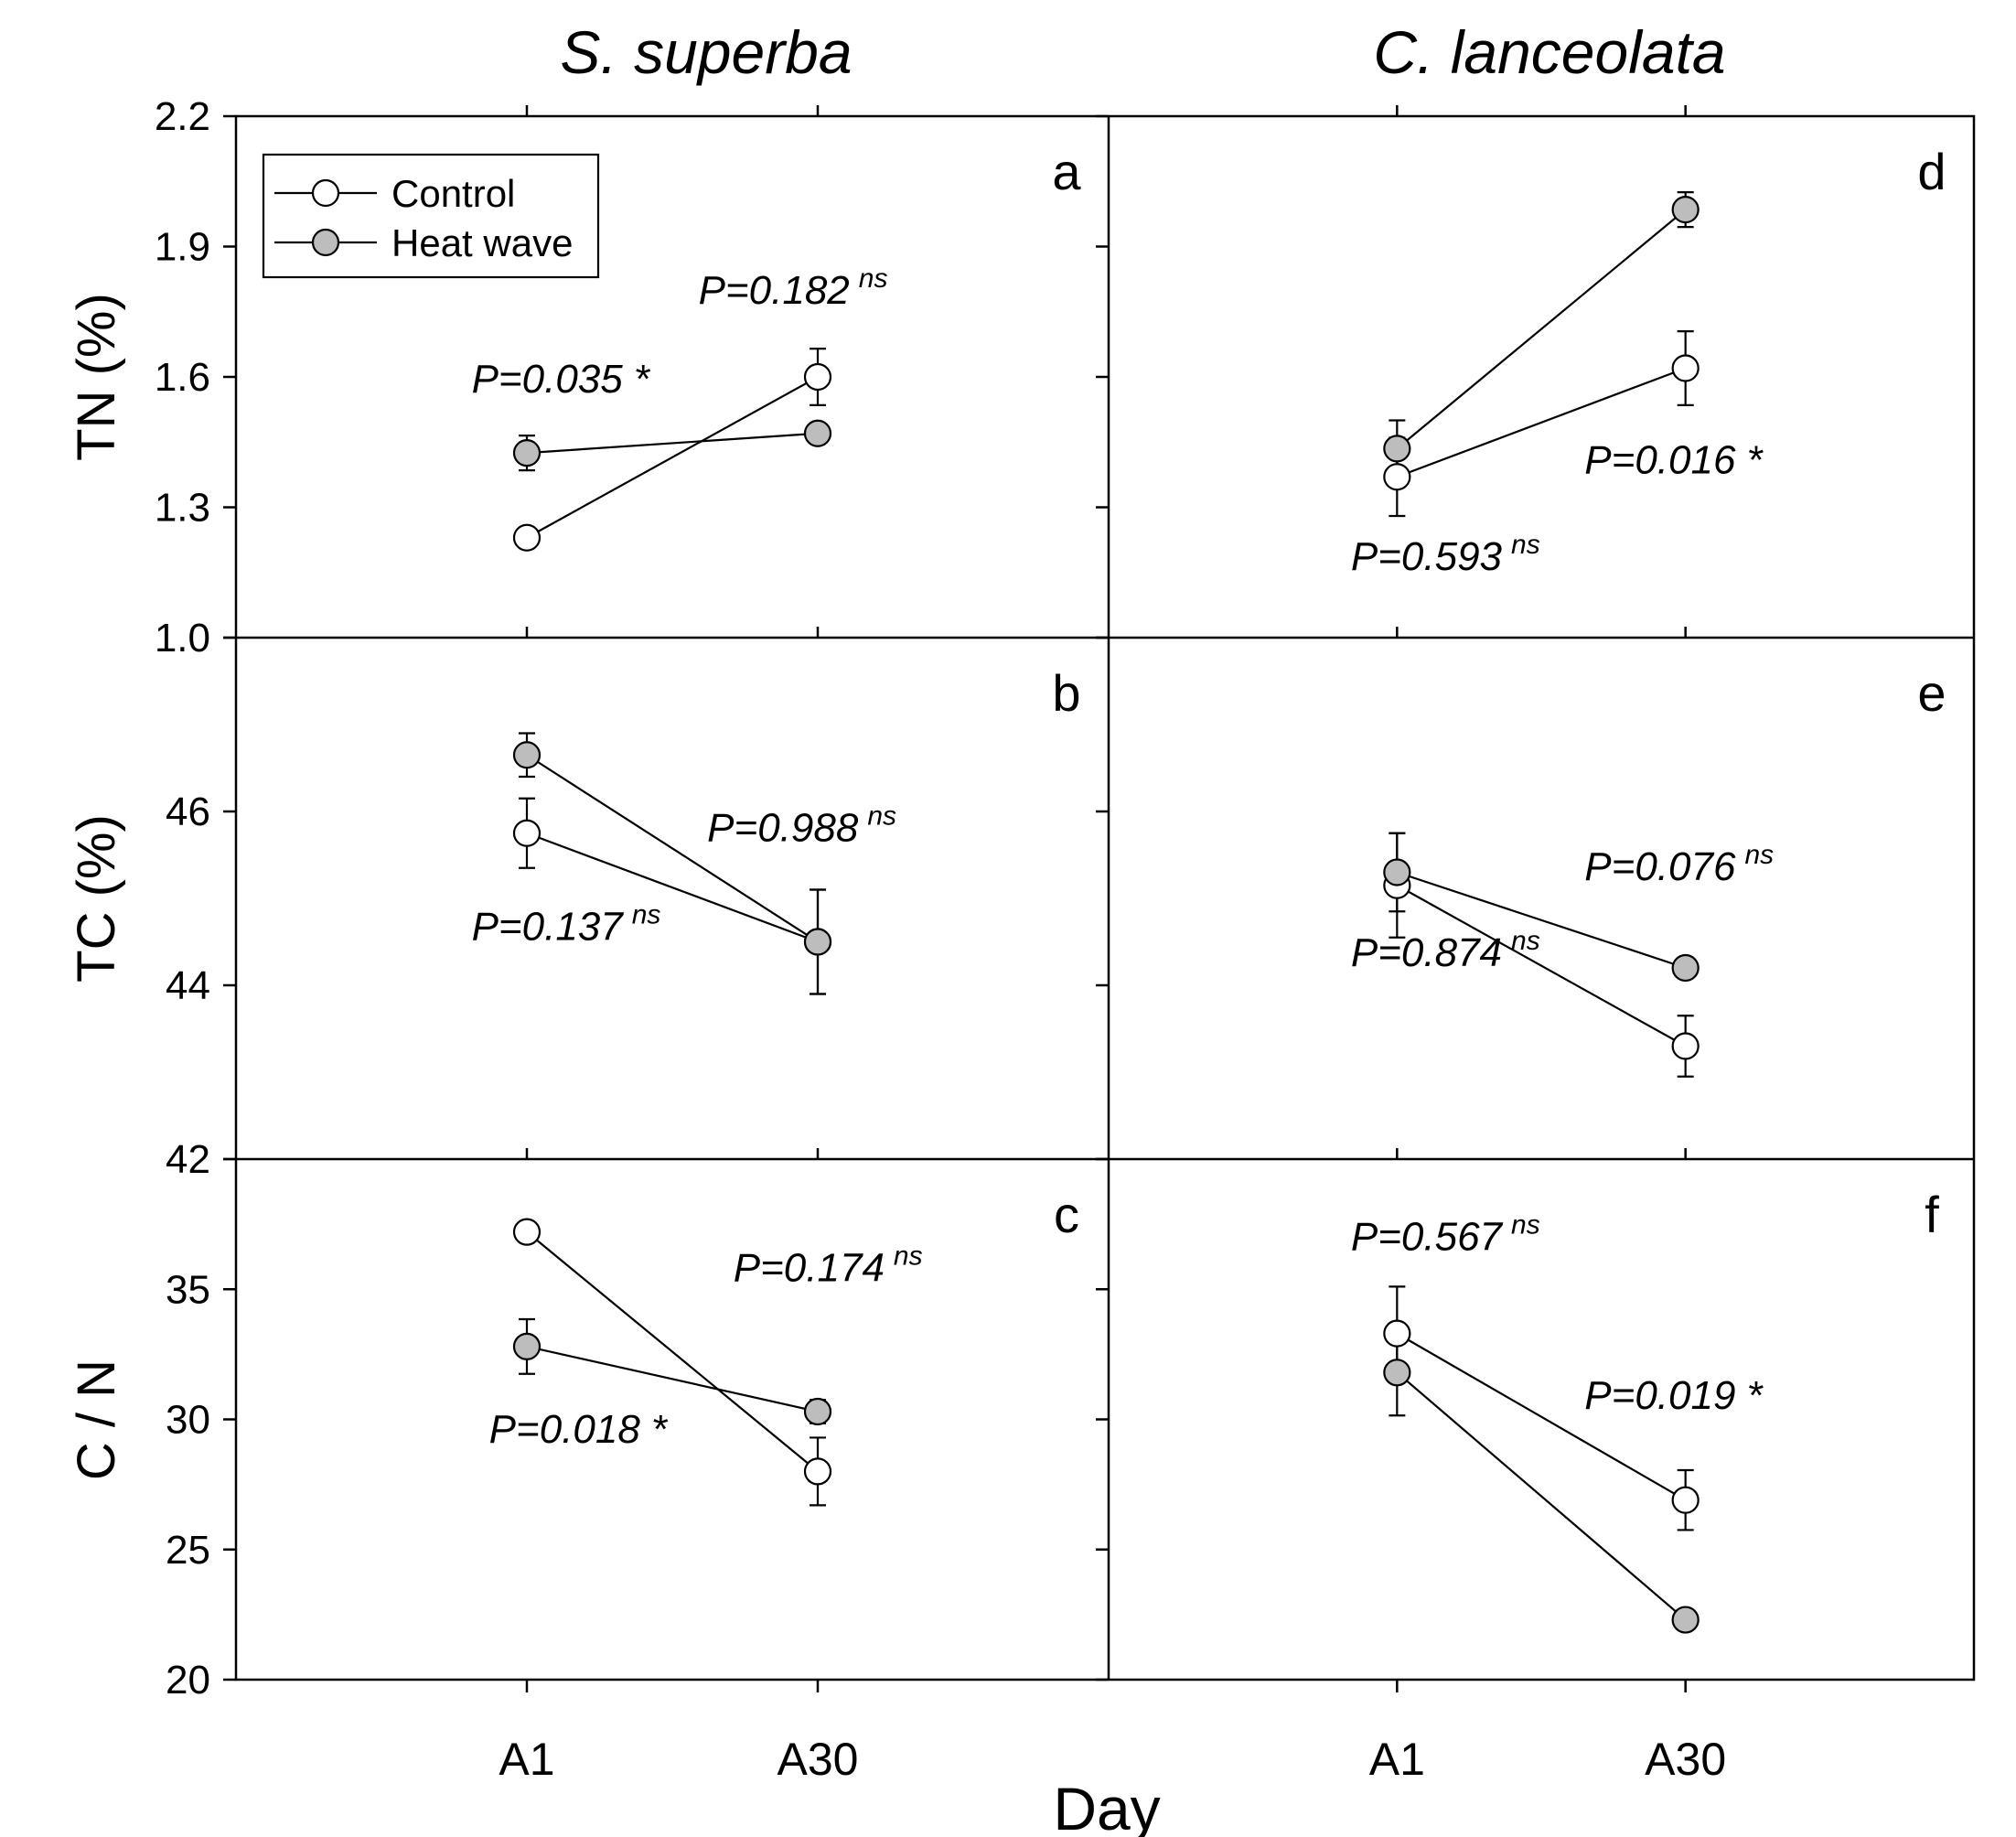 The width and height of the screenshot is (2016, 1837). I want to click on p-value-label: P=0.035 *, so click(561, 379).